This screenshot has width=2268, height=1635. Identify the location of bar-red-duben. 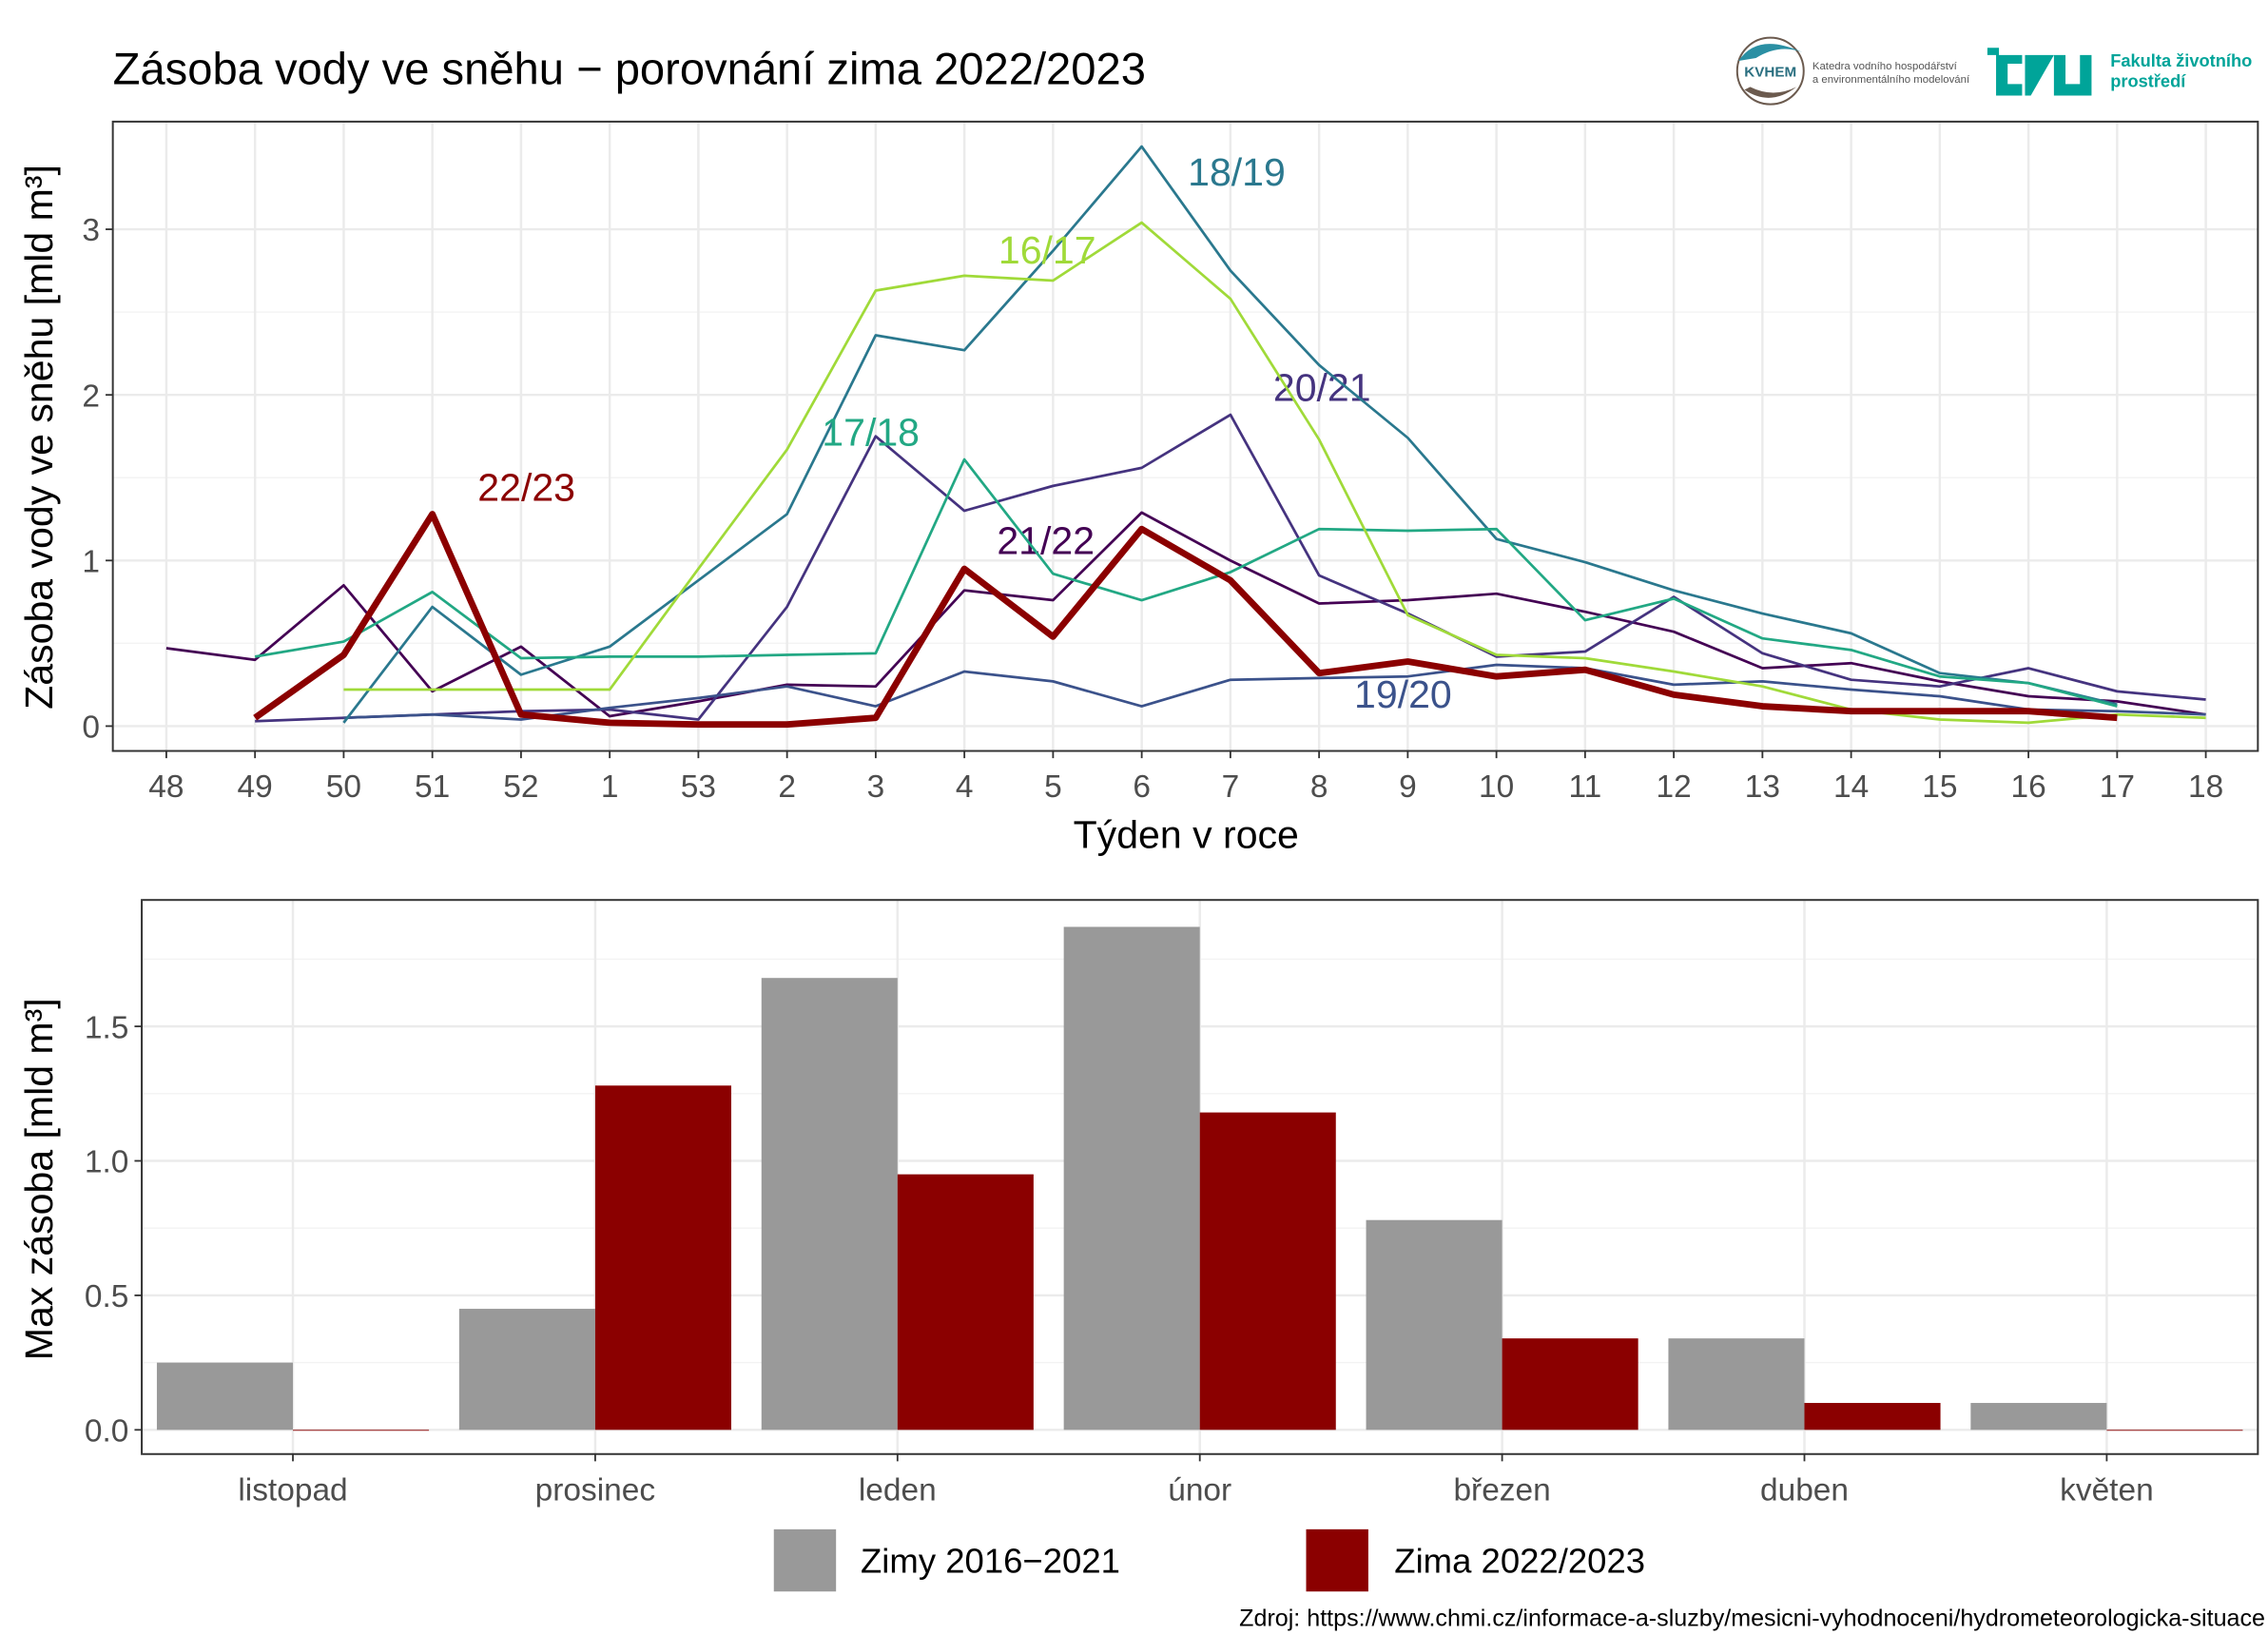
(1873, 1417).